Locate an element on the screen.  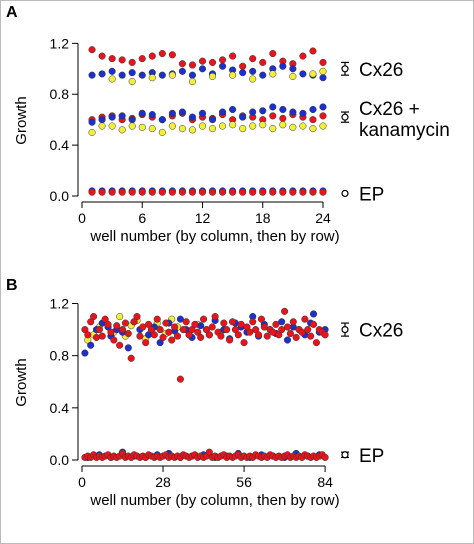
panel-a-x-tick-label: 18 is located at coordinates (263, 218).